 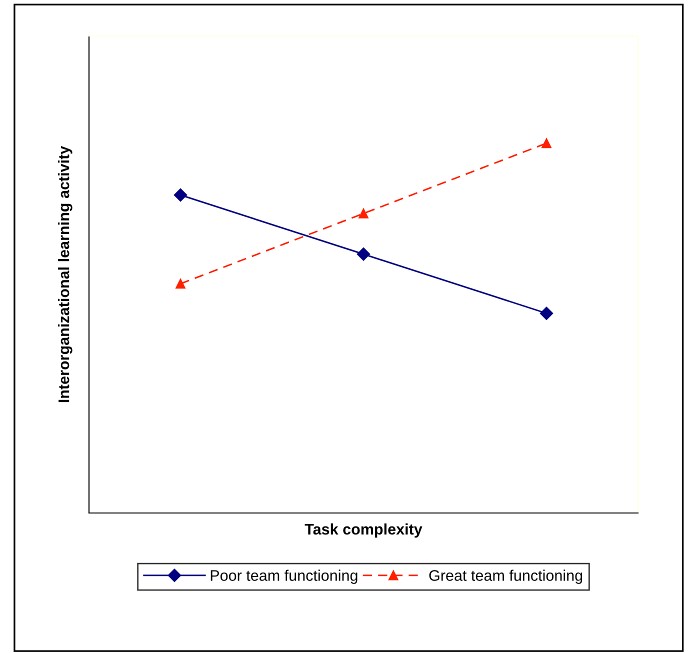 I want to click on legend-label: Poor team functioning, so click(x=284, y=577).